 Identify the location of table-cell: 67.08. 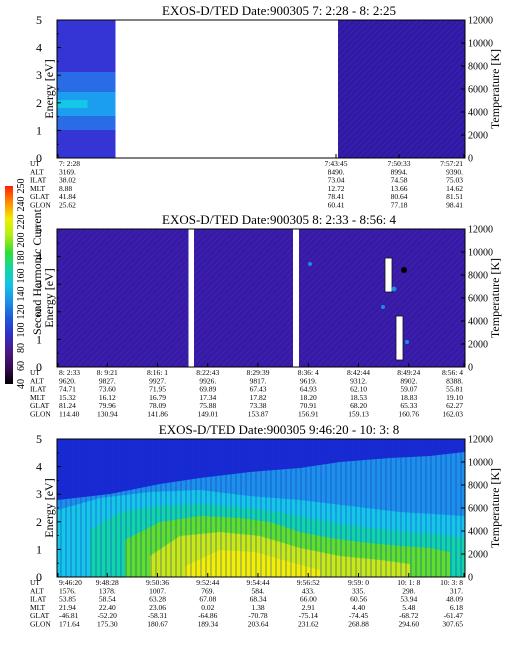
(207, 599).